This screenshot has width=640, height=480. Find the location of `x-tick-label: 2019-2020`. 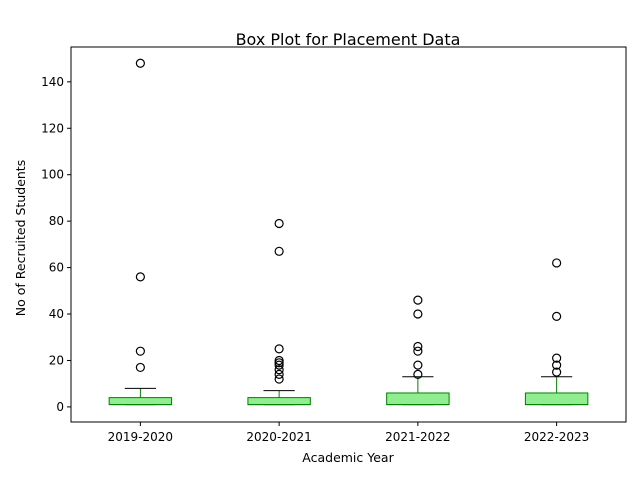

x-tick-label: 2019-2020 is located at coordinates (140, 437).